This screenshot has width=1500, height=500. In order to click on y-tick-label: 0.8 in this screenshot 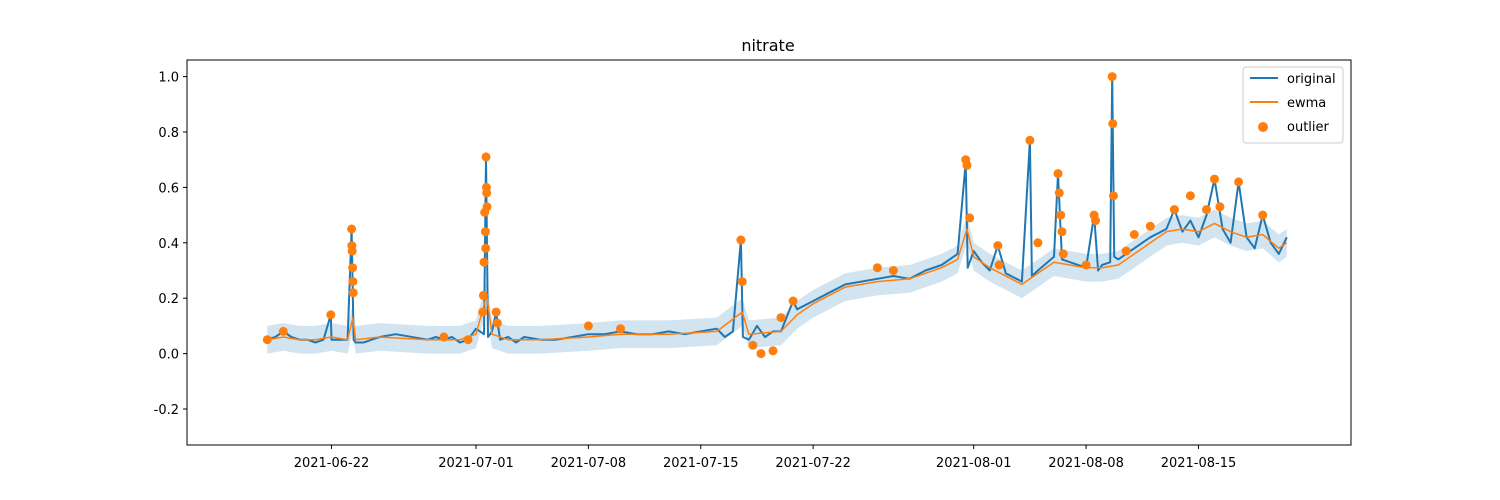, I will do `click(168, 133)`.